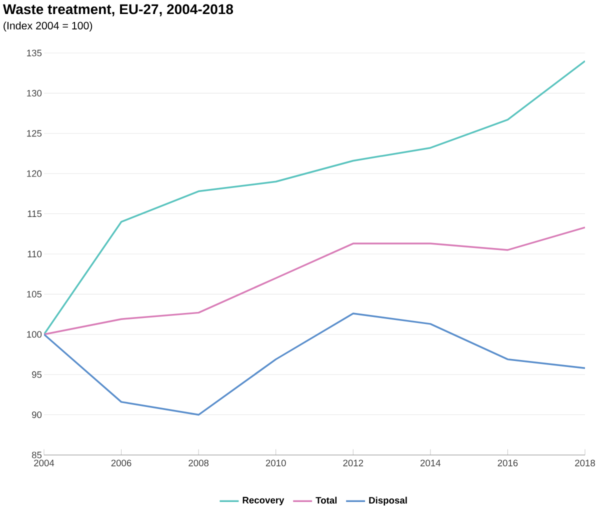  Describe the element at coordinates (34, 93) in the screenshot. I see `y-tick-label: 130` at that location.